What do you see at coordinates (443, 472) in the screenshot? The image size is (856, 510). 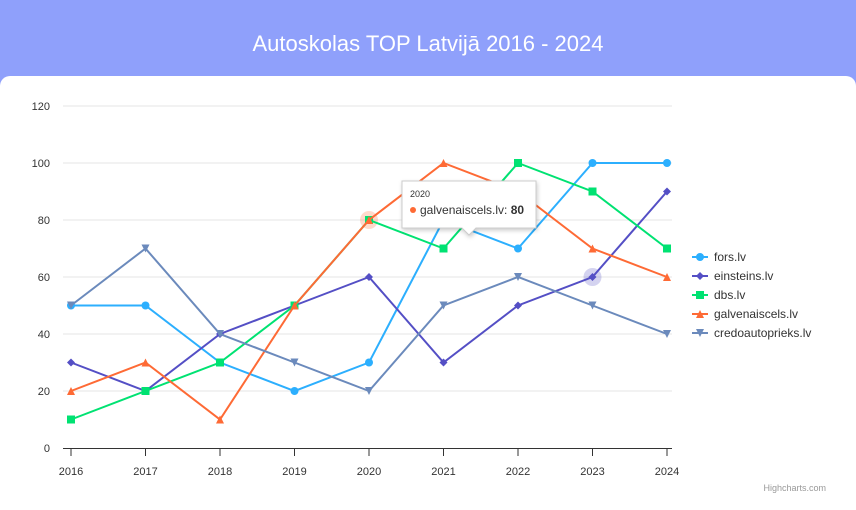 I see `x-tick-label: 2021` at bounding box center [443, 472].